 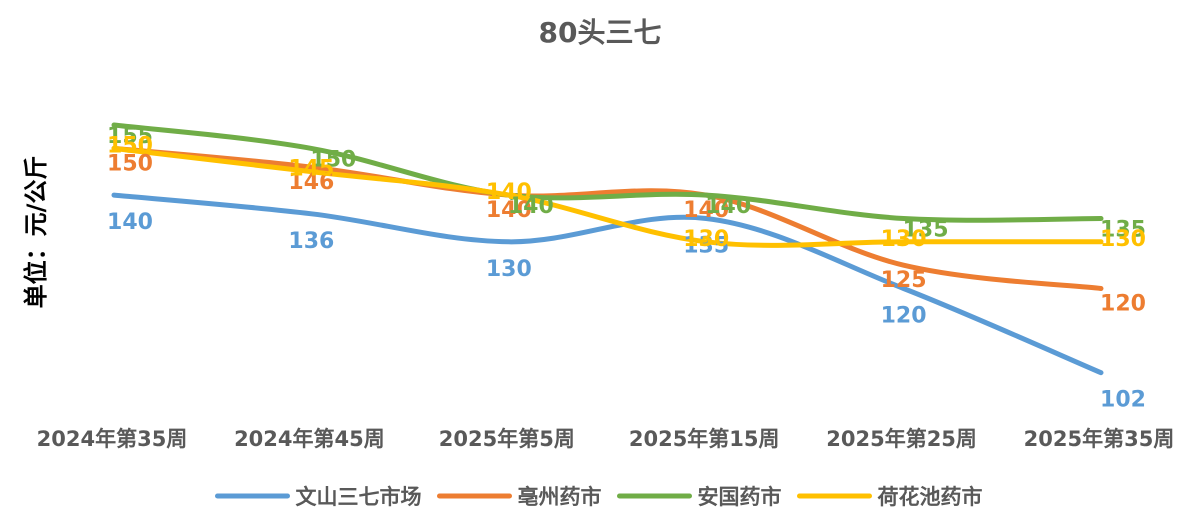 I want to click on legend-item: 亳州药市, so click(x=519, y=497).